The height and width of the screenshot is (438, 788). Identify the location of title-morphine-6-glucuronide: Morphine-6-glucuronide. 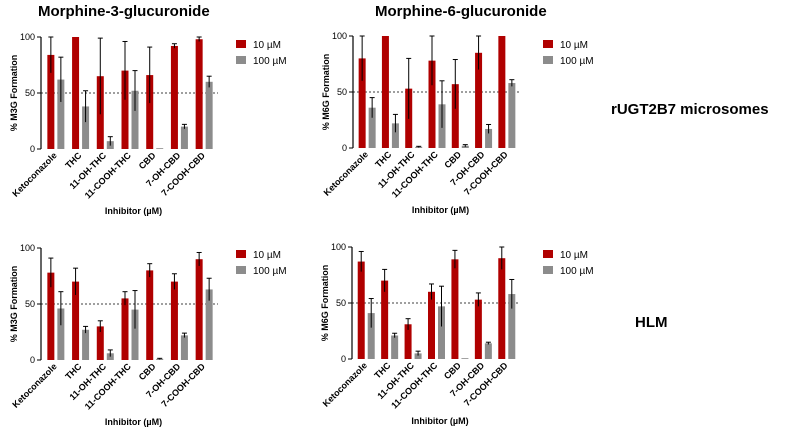
(461, 11).